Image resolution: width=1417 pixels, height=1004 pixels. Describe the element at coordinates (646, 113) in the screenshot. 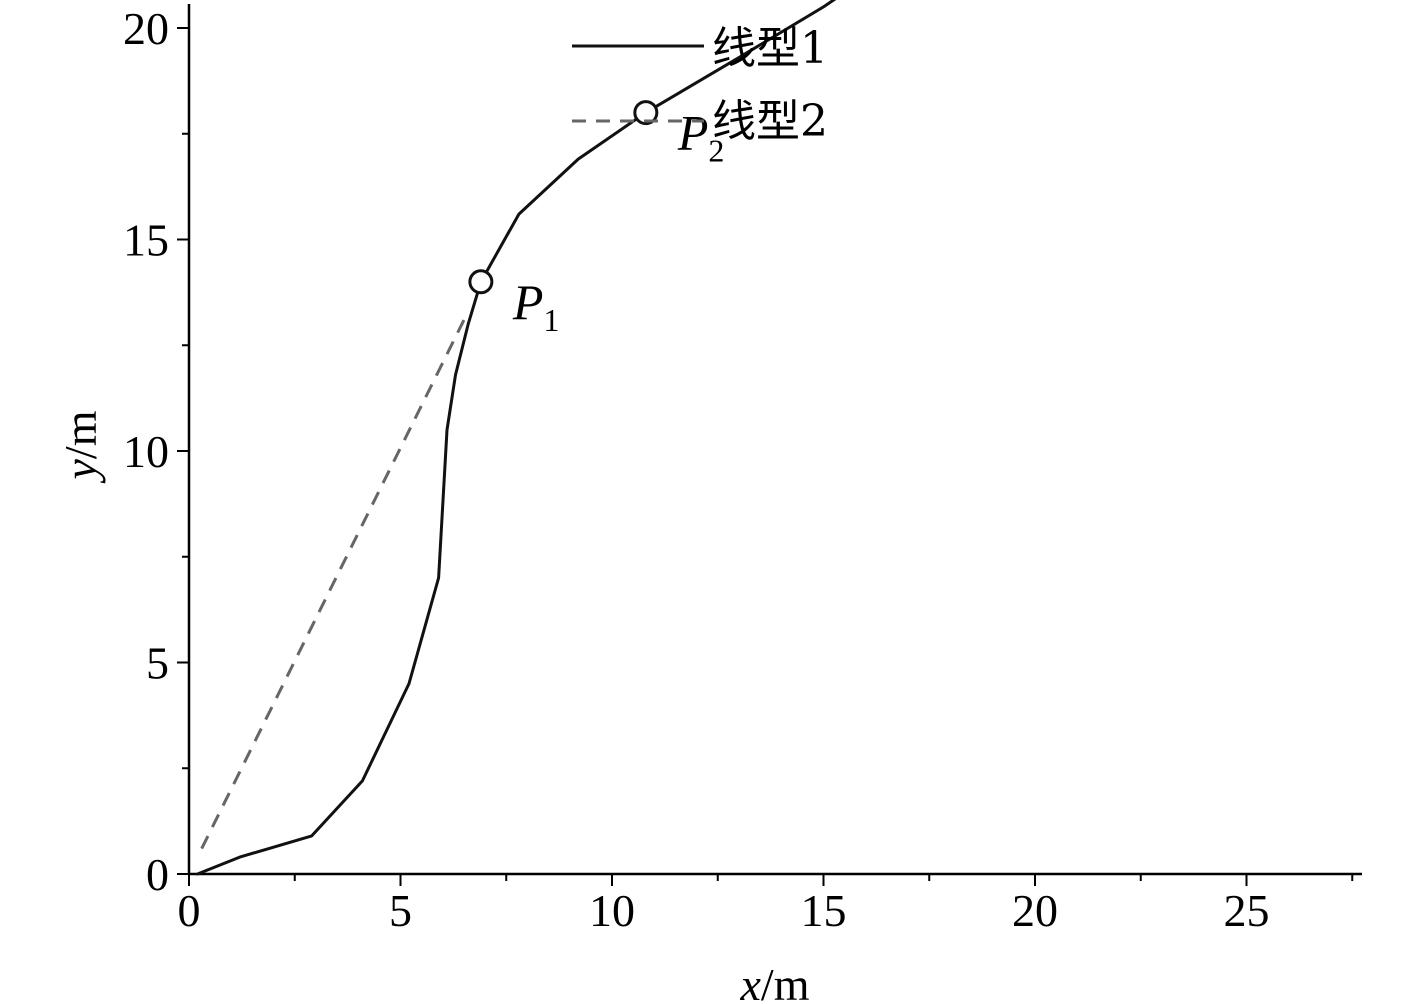

I see `point-marker-p2` at that location.